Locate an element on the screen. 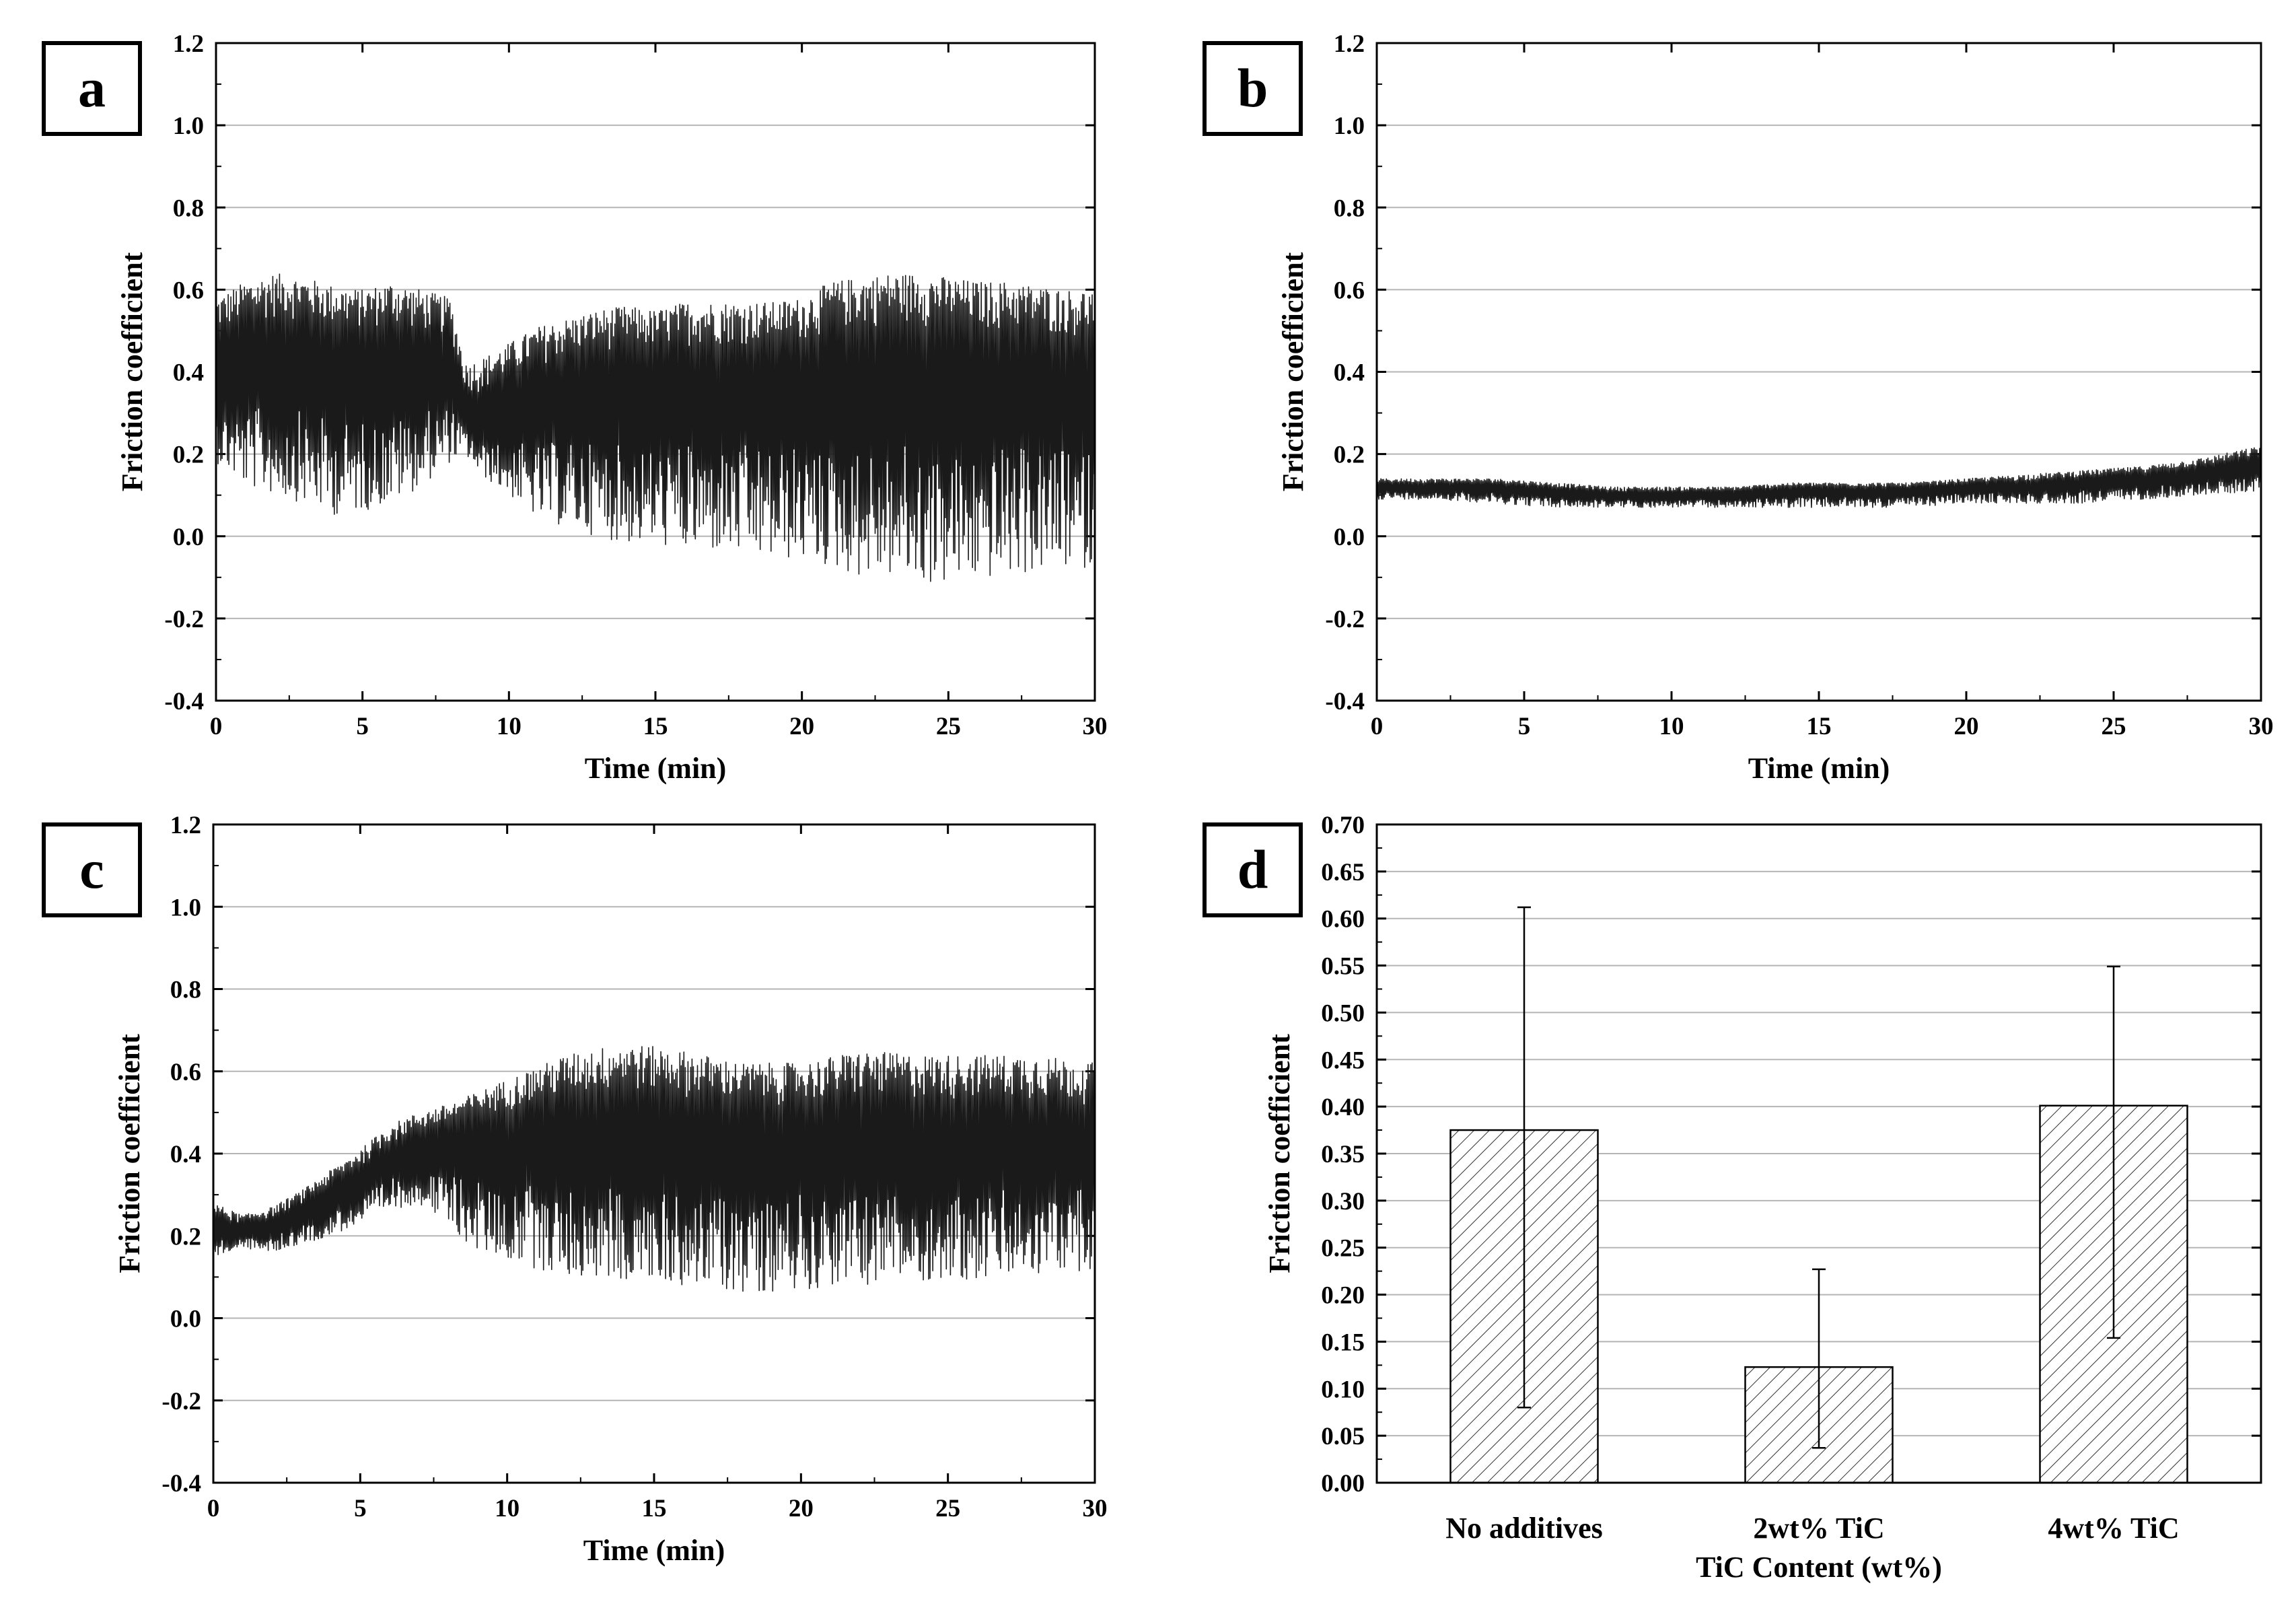 This screenshot has height=1618, width=2296. panel-label: b is located at coordinates (1252, 87).